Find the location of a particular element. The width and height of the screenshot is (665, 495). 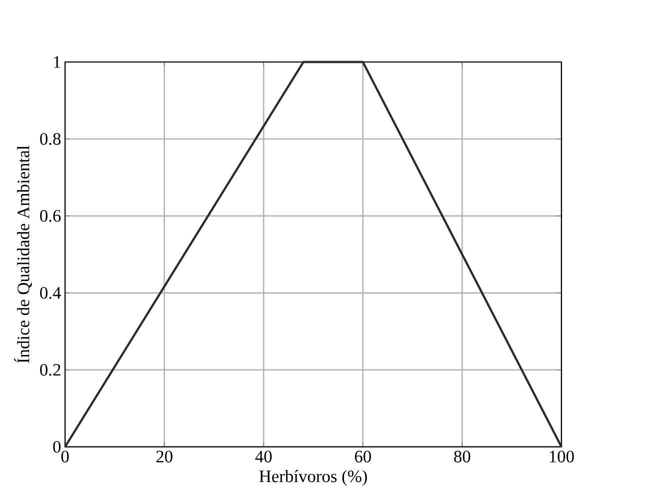

y-axis-title: Índice de Qualidade Ambiental is located at coordinates (23, 254).